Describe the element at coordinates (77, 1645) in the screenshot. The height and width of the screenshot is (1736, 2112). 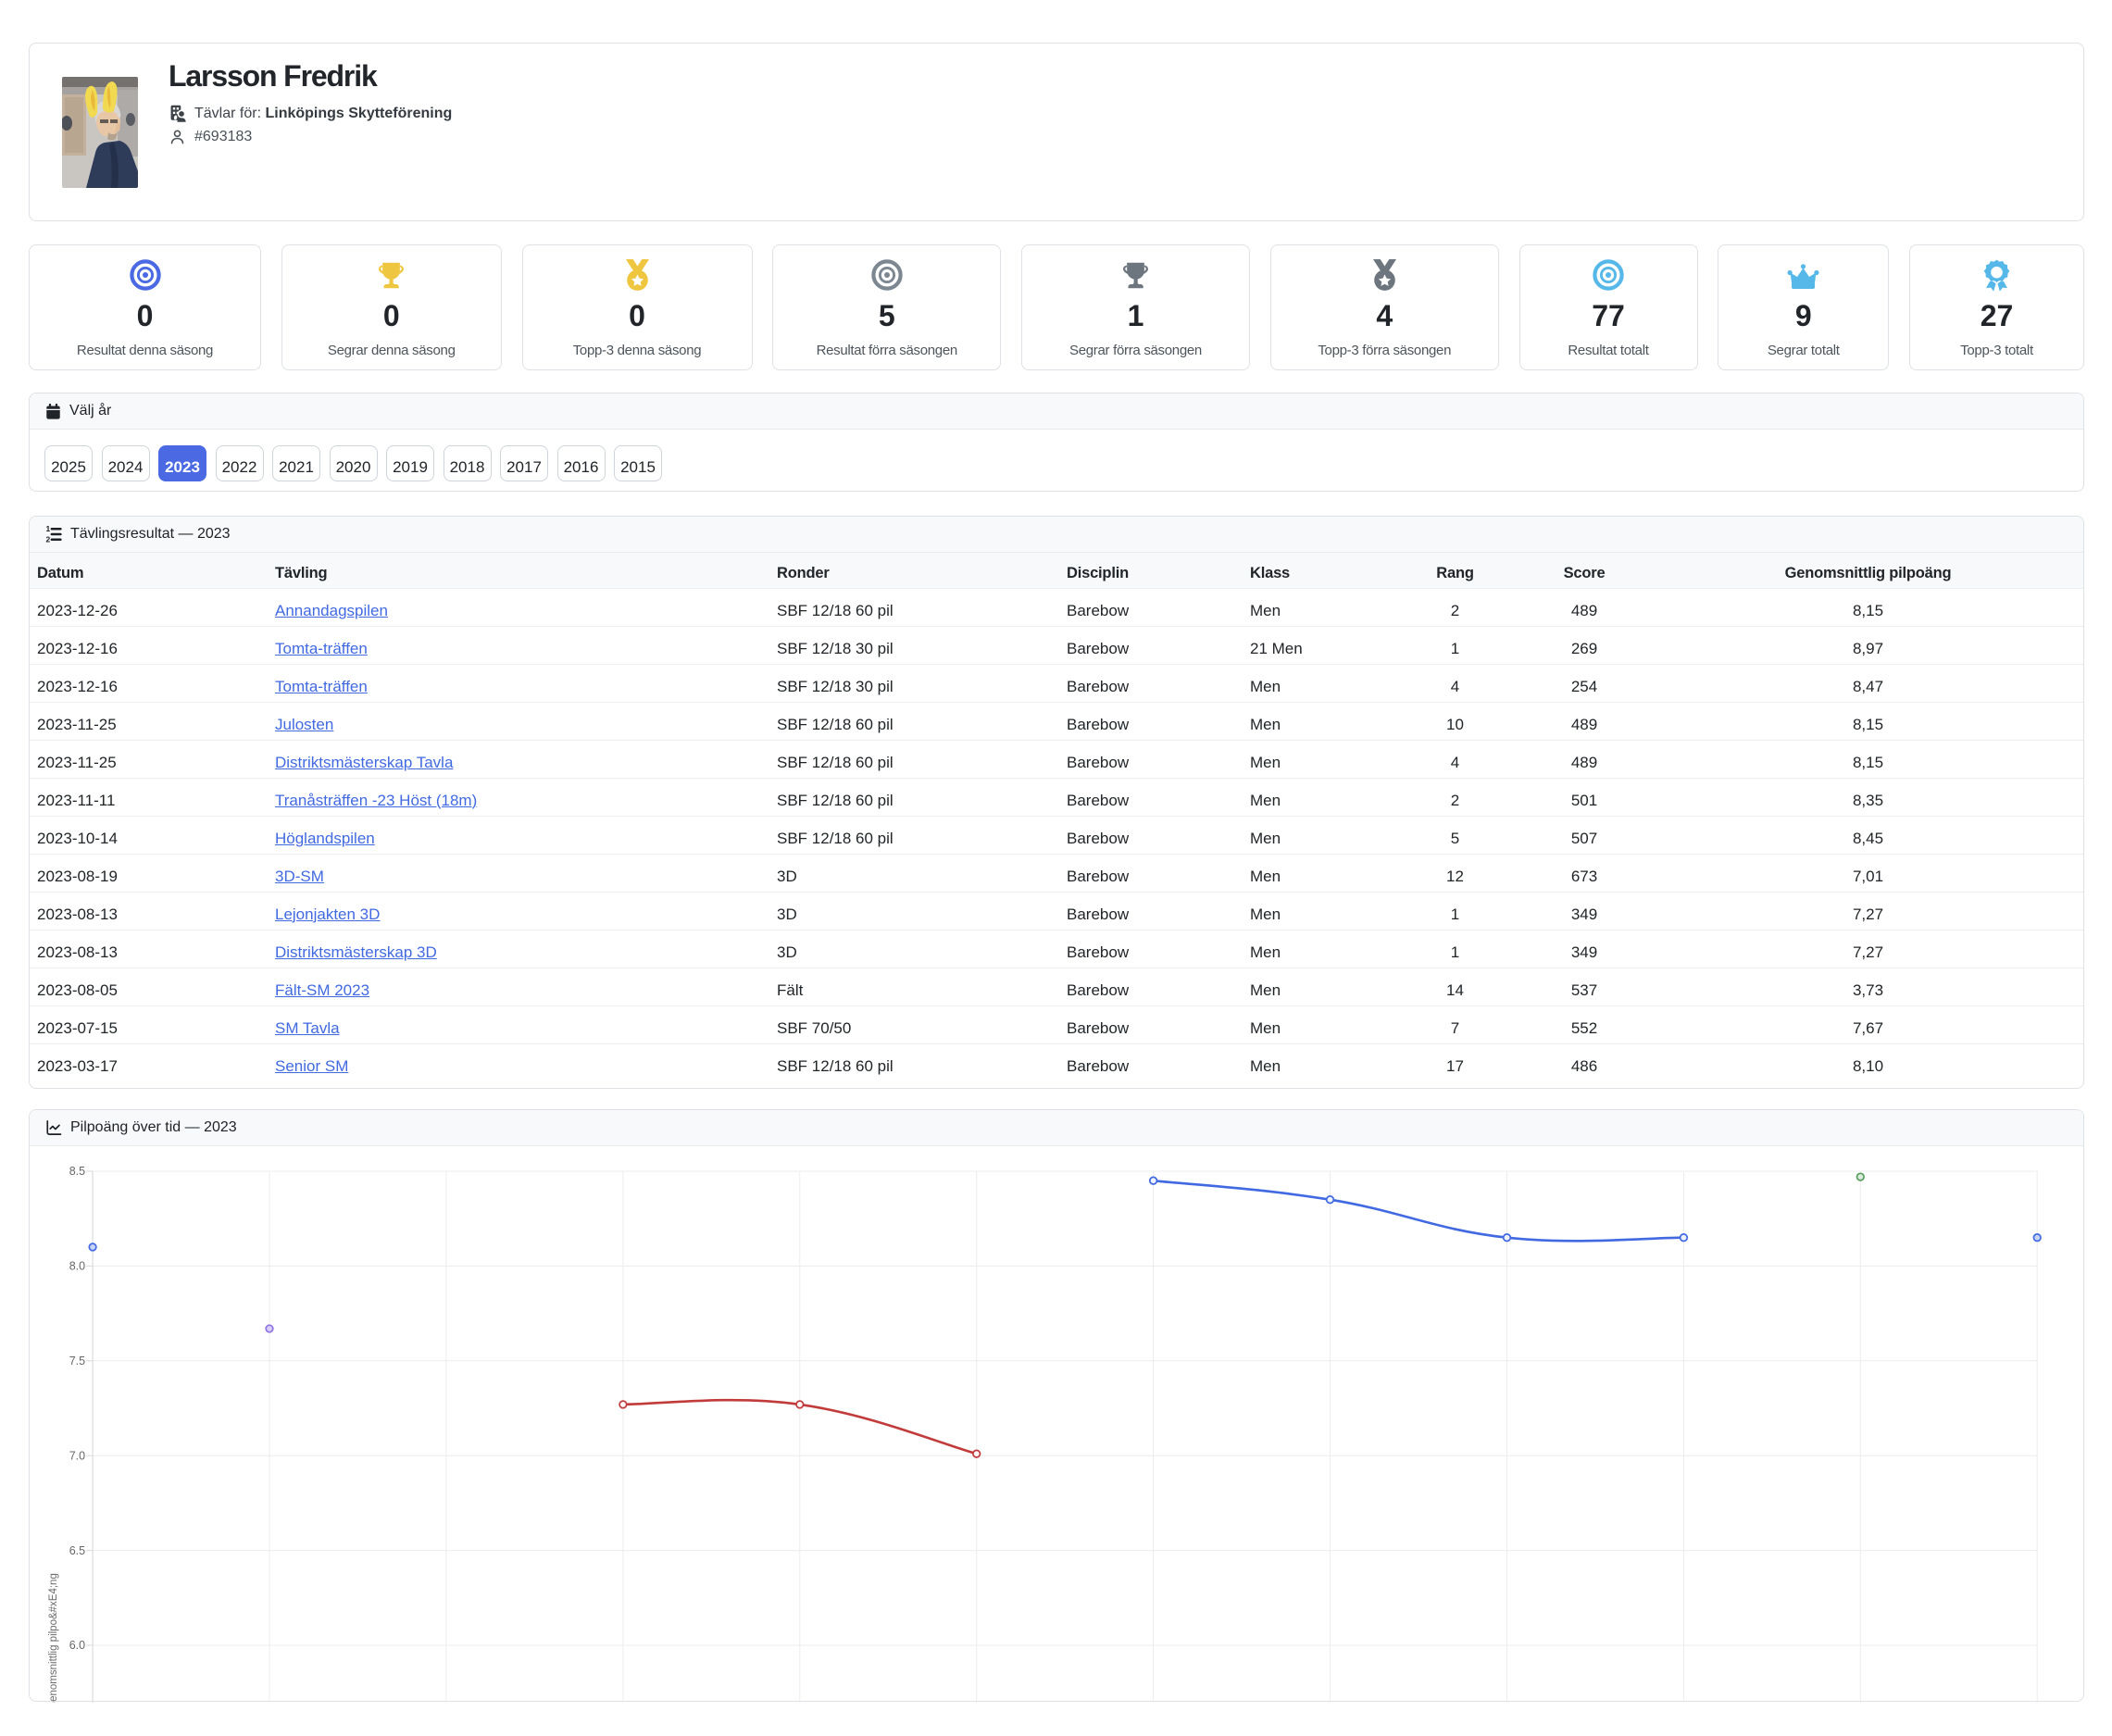
I see `svg-text: 6.0` at that location.